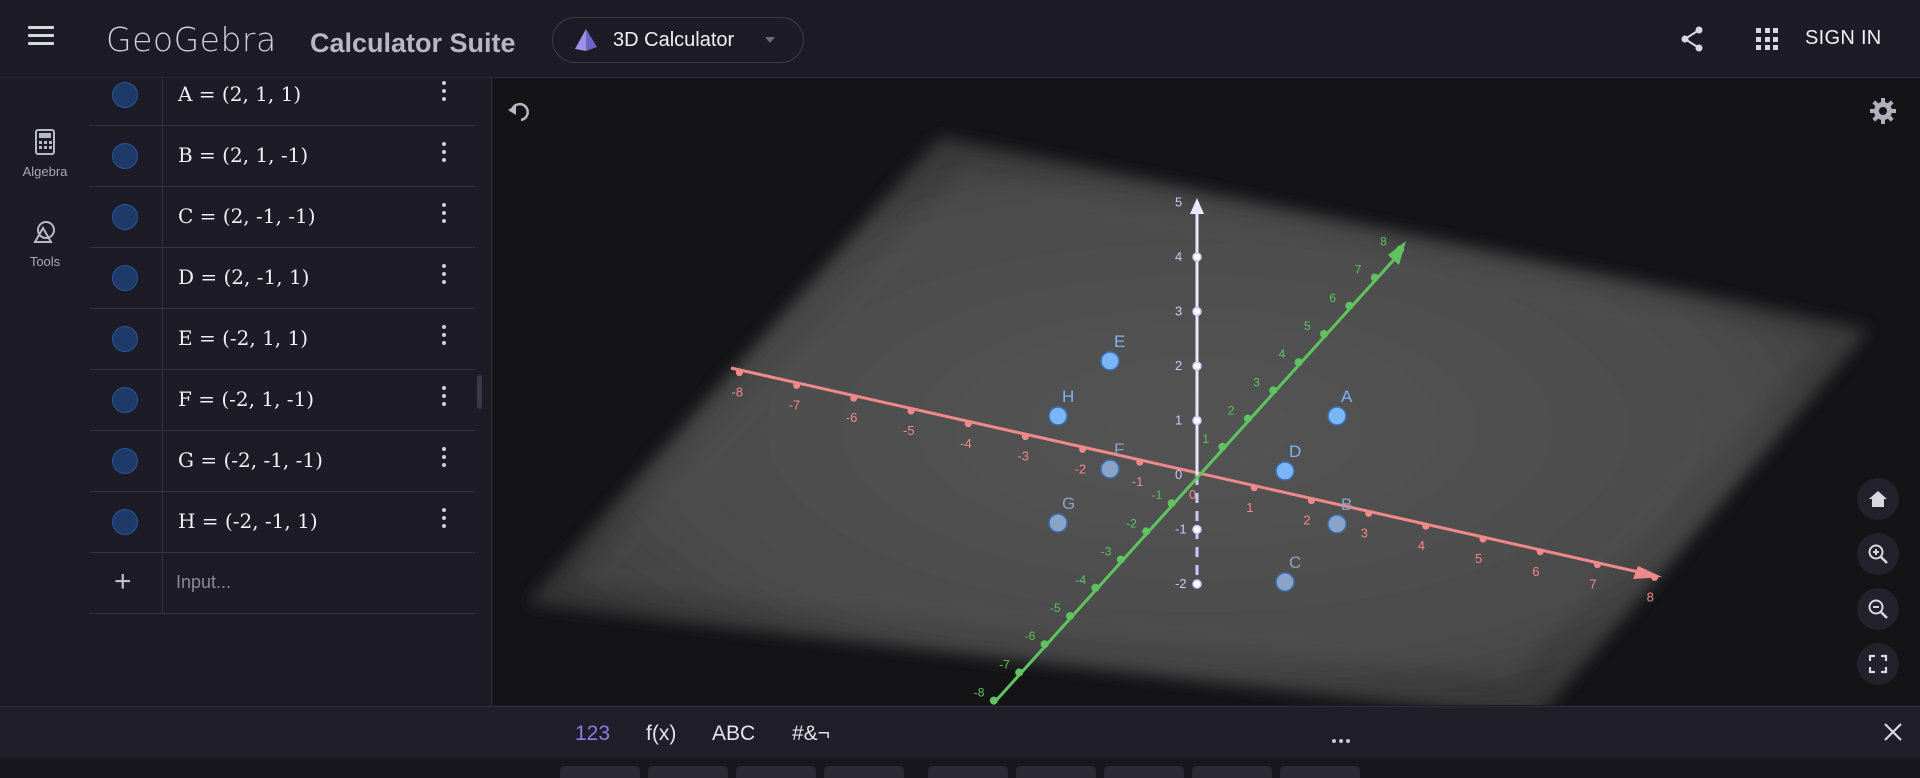 This screenshot has height=778, width=1920. Describe the element at coordinates (1878, 664) in the screenshot. I see `fullscreen-button` at that location.